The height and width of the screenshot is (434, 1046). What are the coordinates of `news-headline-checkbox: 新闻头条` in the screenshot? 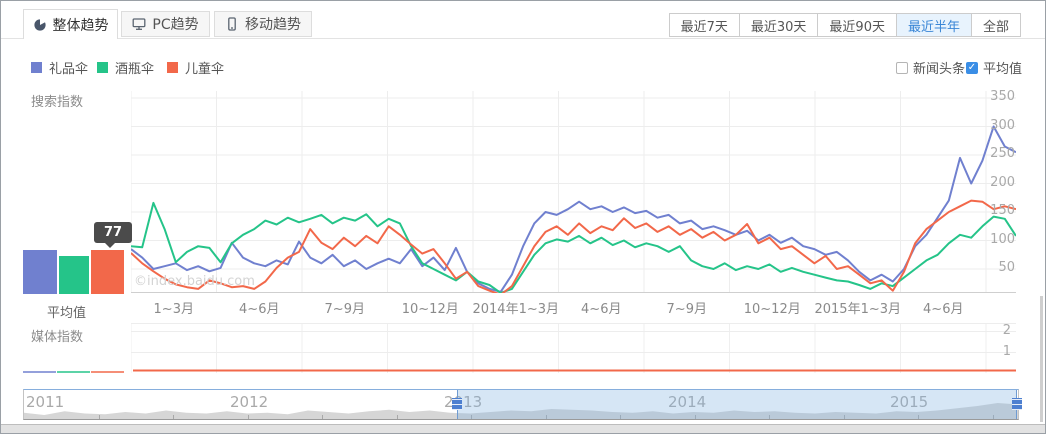 It's located at (930, 67).